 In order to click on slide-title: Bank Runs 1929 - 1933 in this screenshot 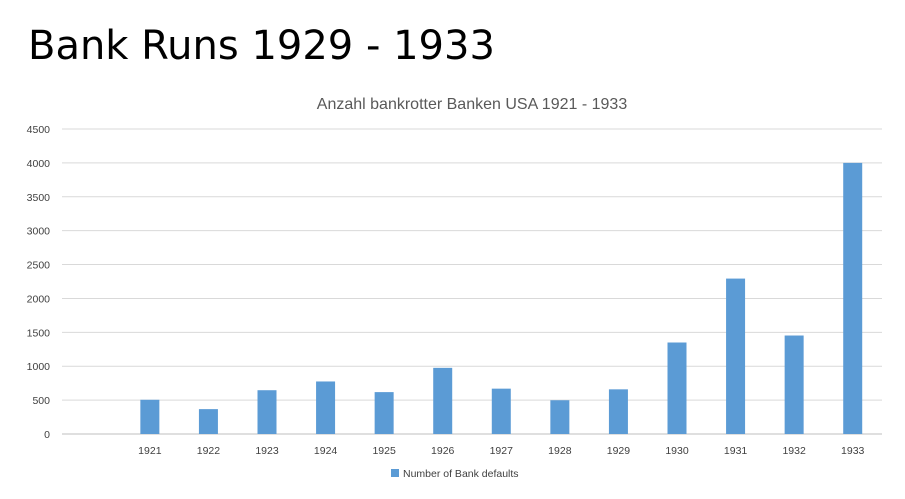, I will do `click(261, 46)`.